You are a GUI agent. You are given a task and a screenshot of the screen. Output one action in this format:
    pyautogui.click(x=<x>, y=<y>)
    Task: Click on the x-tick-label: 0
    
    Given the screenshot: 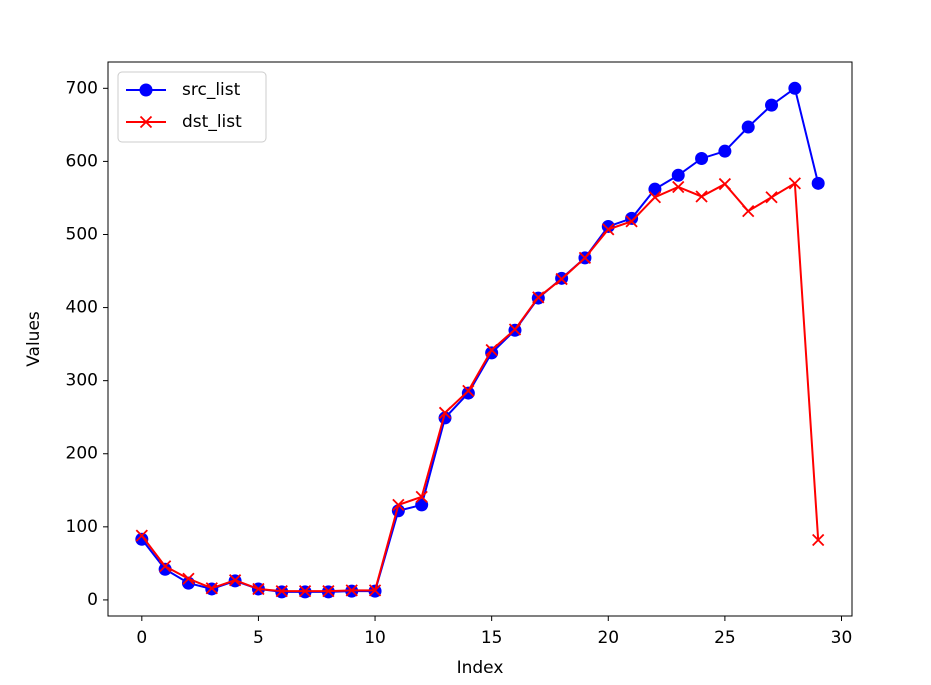 What is the action you would take?
    pyautogui.click(x=141, y=638)
    